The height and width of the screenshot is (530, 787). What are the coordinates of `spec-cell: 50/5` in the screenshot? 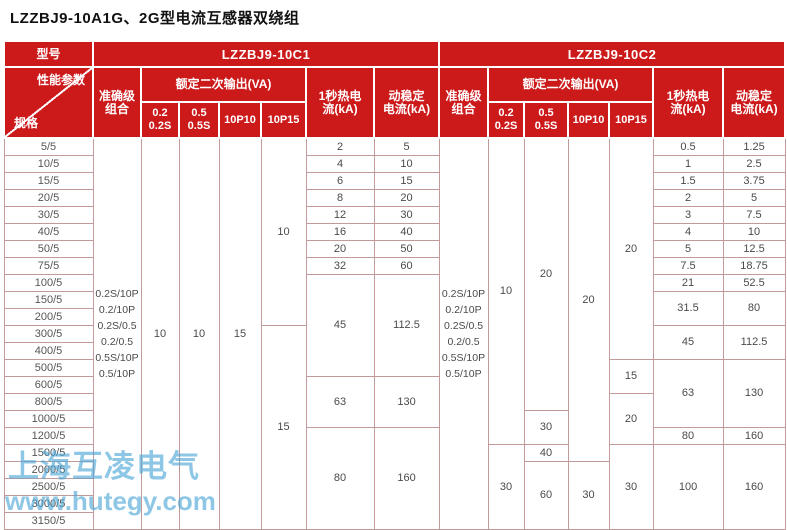 It's located at (48, 248).